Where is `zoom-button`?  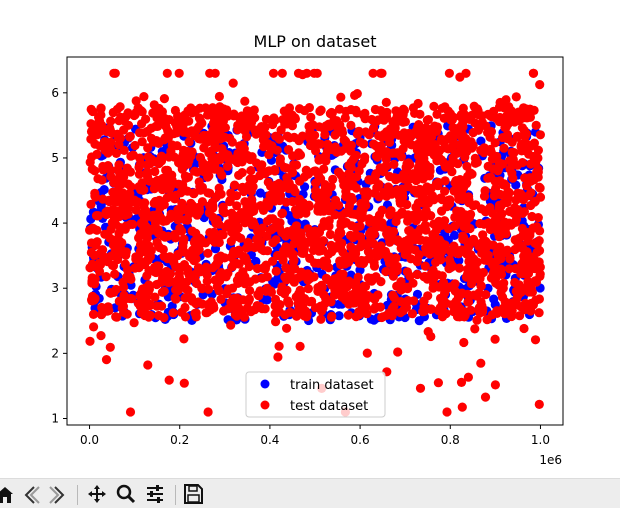 zoom-button is located at coordinates (126, 496).